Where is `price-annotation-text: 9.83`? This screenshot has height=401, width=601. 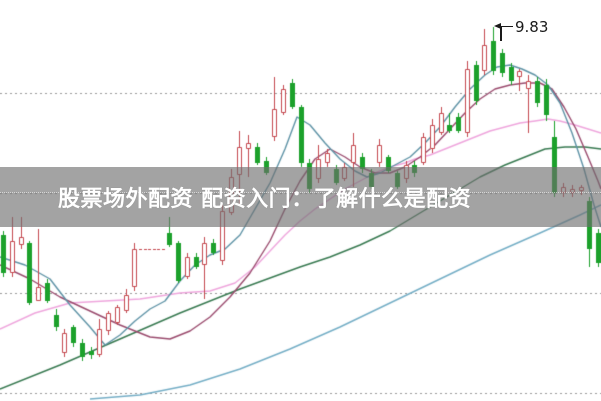 price-annotation-text: 9.83 is located at coordinates (532, 27).